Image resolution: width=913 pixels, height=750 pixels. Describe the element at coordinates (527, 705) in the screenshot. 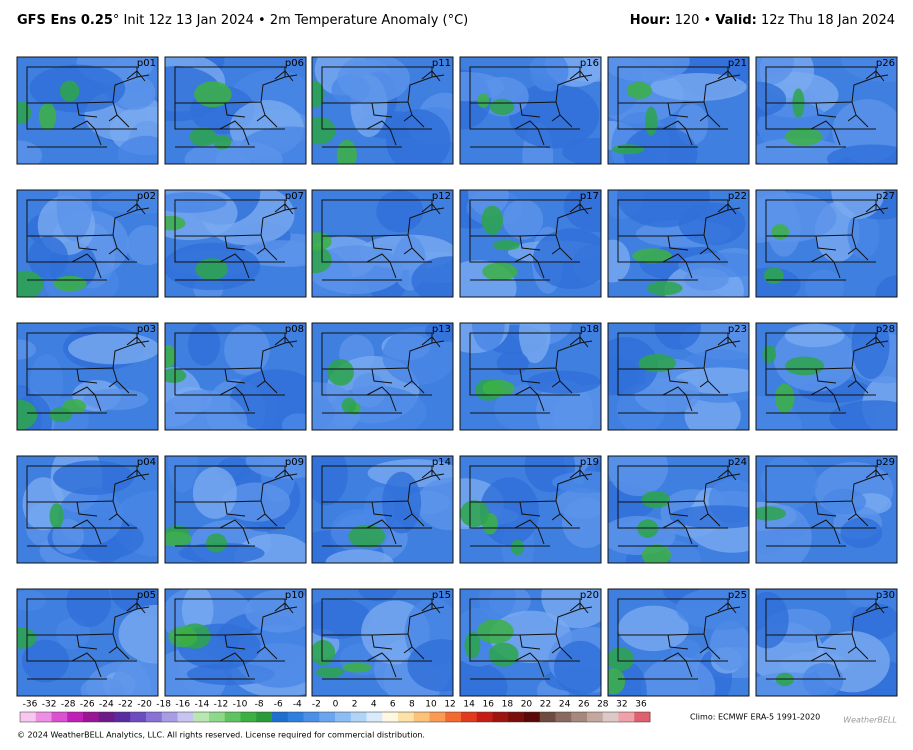

I see `colorbar-label: 20` at that location.